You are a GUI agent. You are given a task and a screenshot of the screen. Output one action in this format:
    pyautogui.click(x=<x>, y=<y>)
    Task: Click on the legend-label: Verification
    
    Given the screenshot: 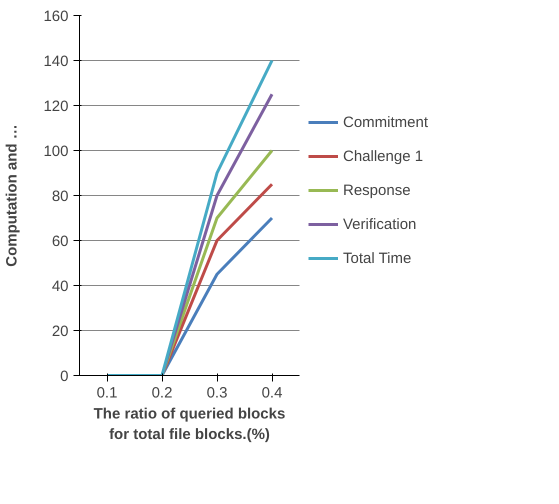 What is the action you would take?
    pyautogui.click(x=379, y=224)
    